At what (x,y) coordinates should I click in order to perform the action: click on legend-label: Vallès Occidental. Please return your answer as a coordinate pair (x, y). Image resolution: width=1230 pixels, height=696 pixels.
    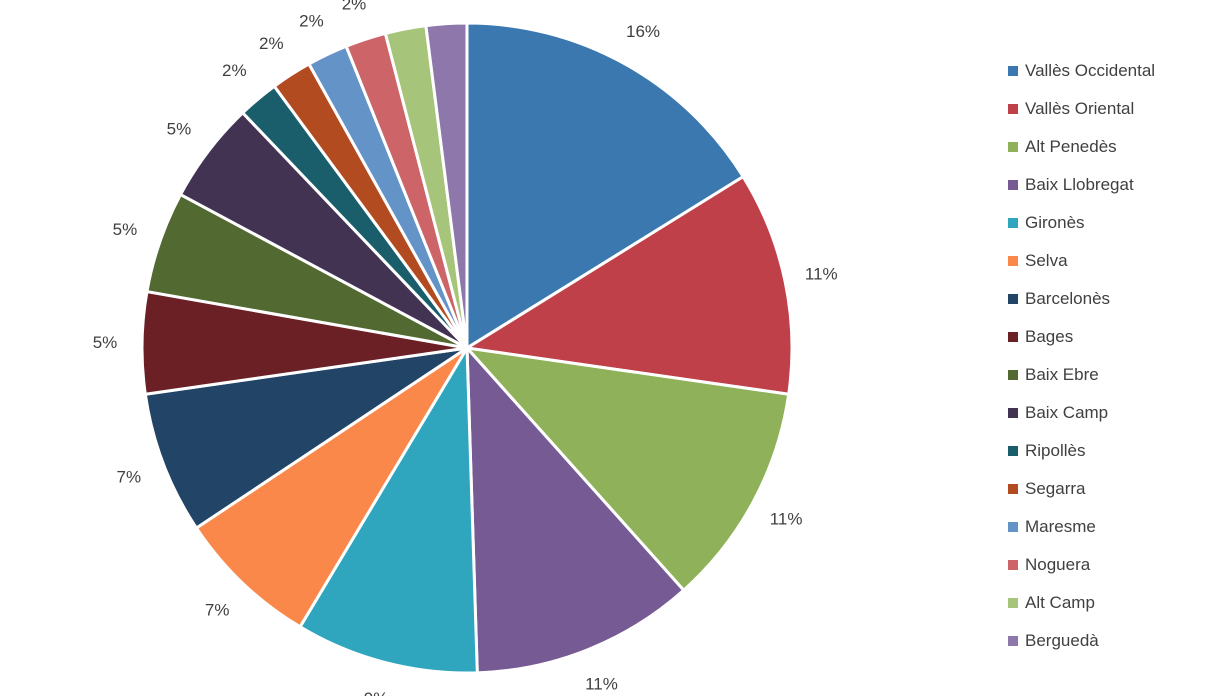
    Looking at the image, I should click on (1090, 70).